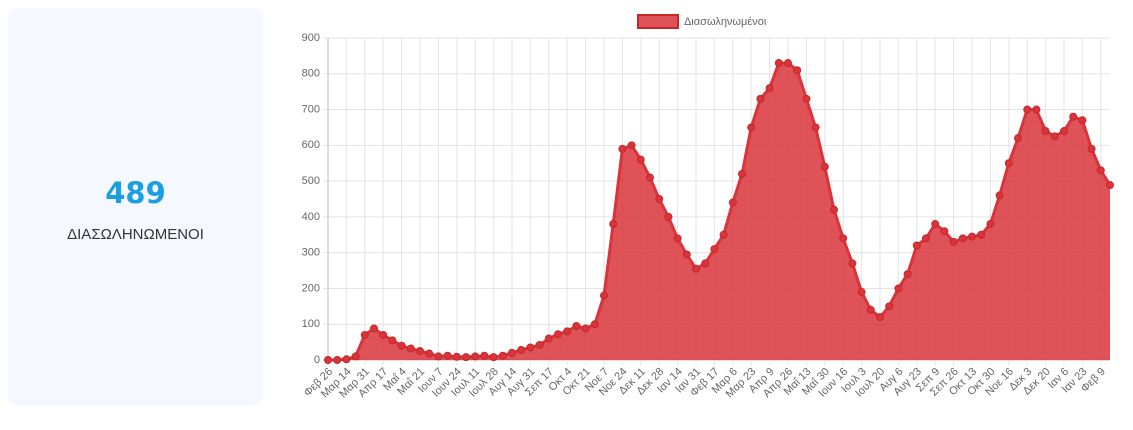 The image size is (1133, 430). Describe the element at coordinates (311, 38) in the screenshot. I see `y-tick-label: 900` at that location.